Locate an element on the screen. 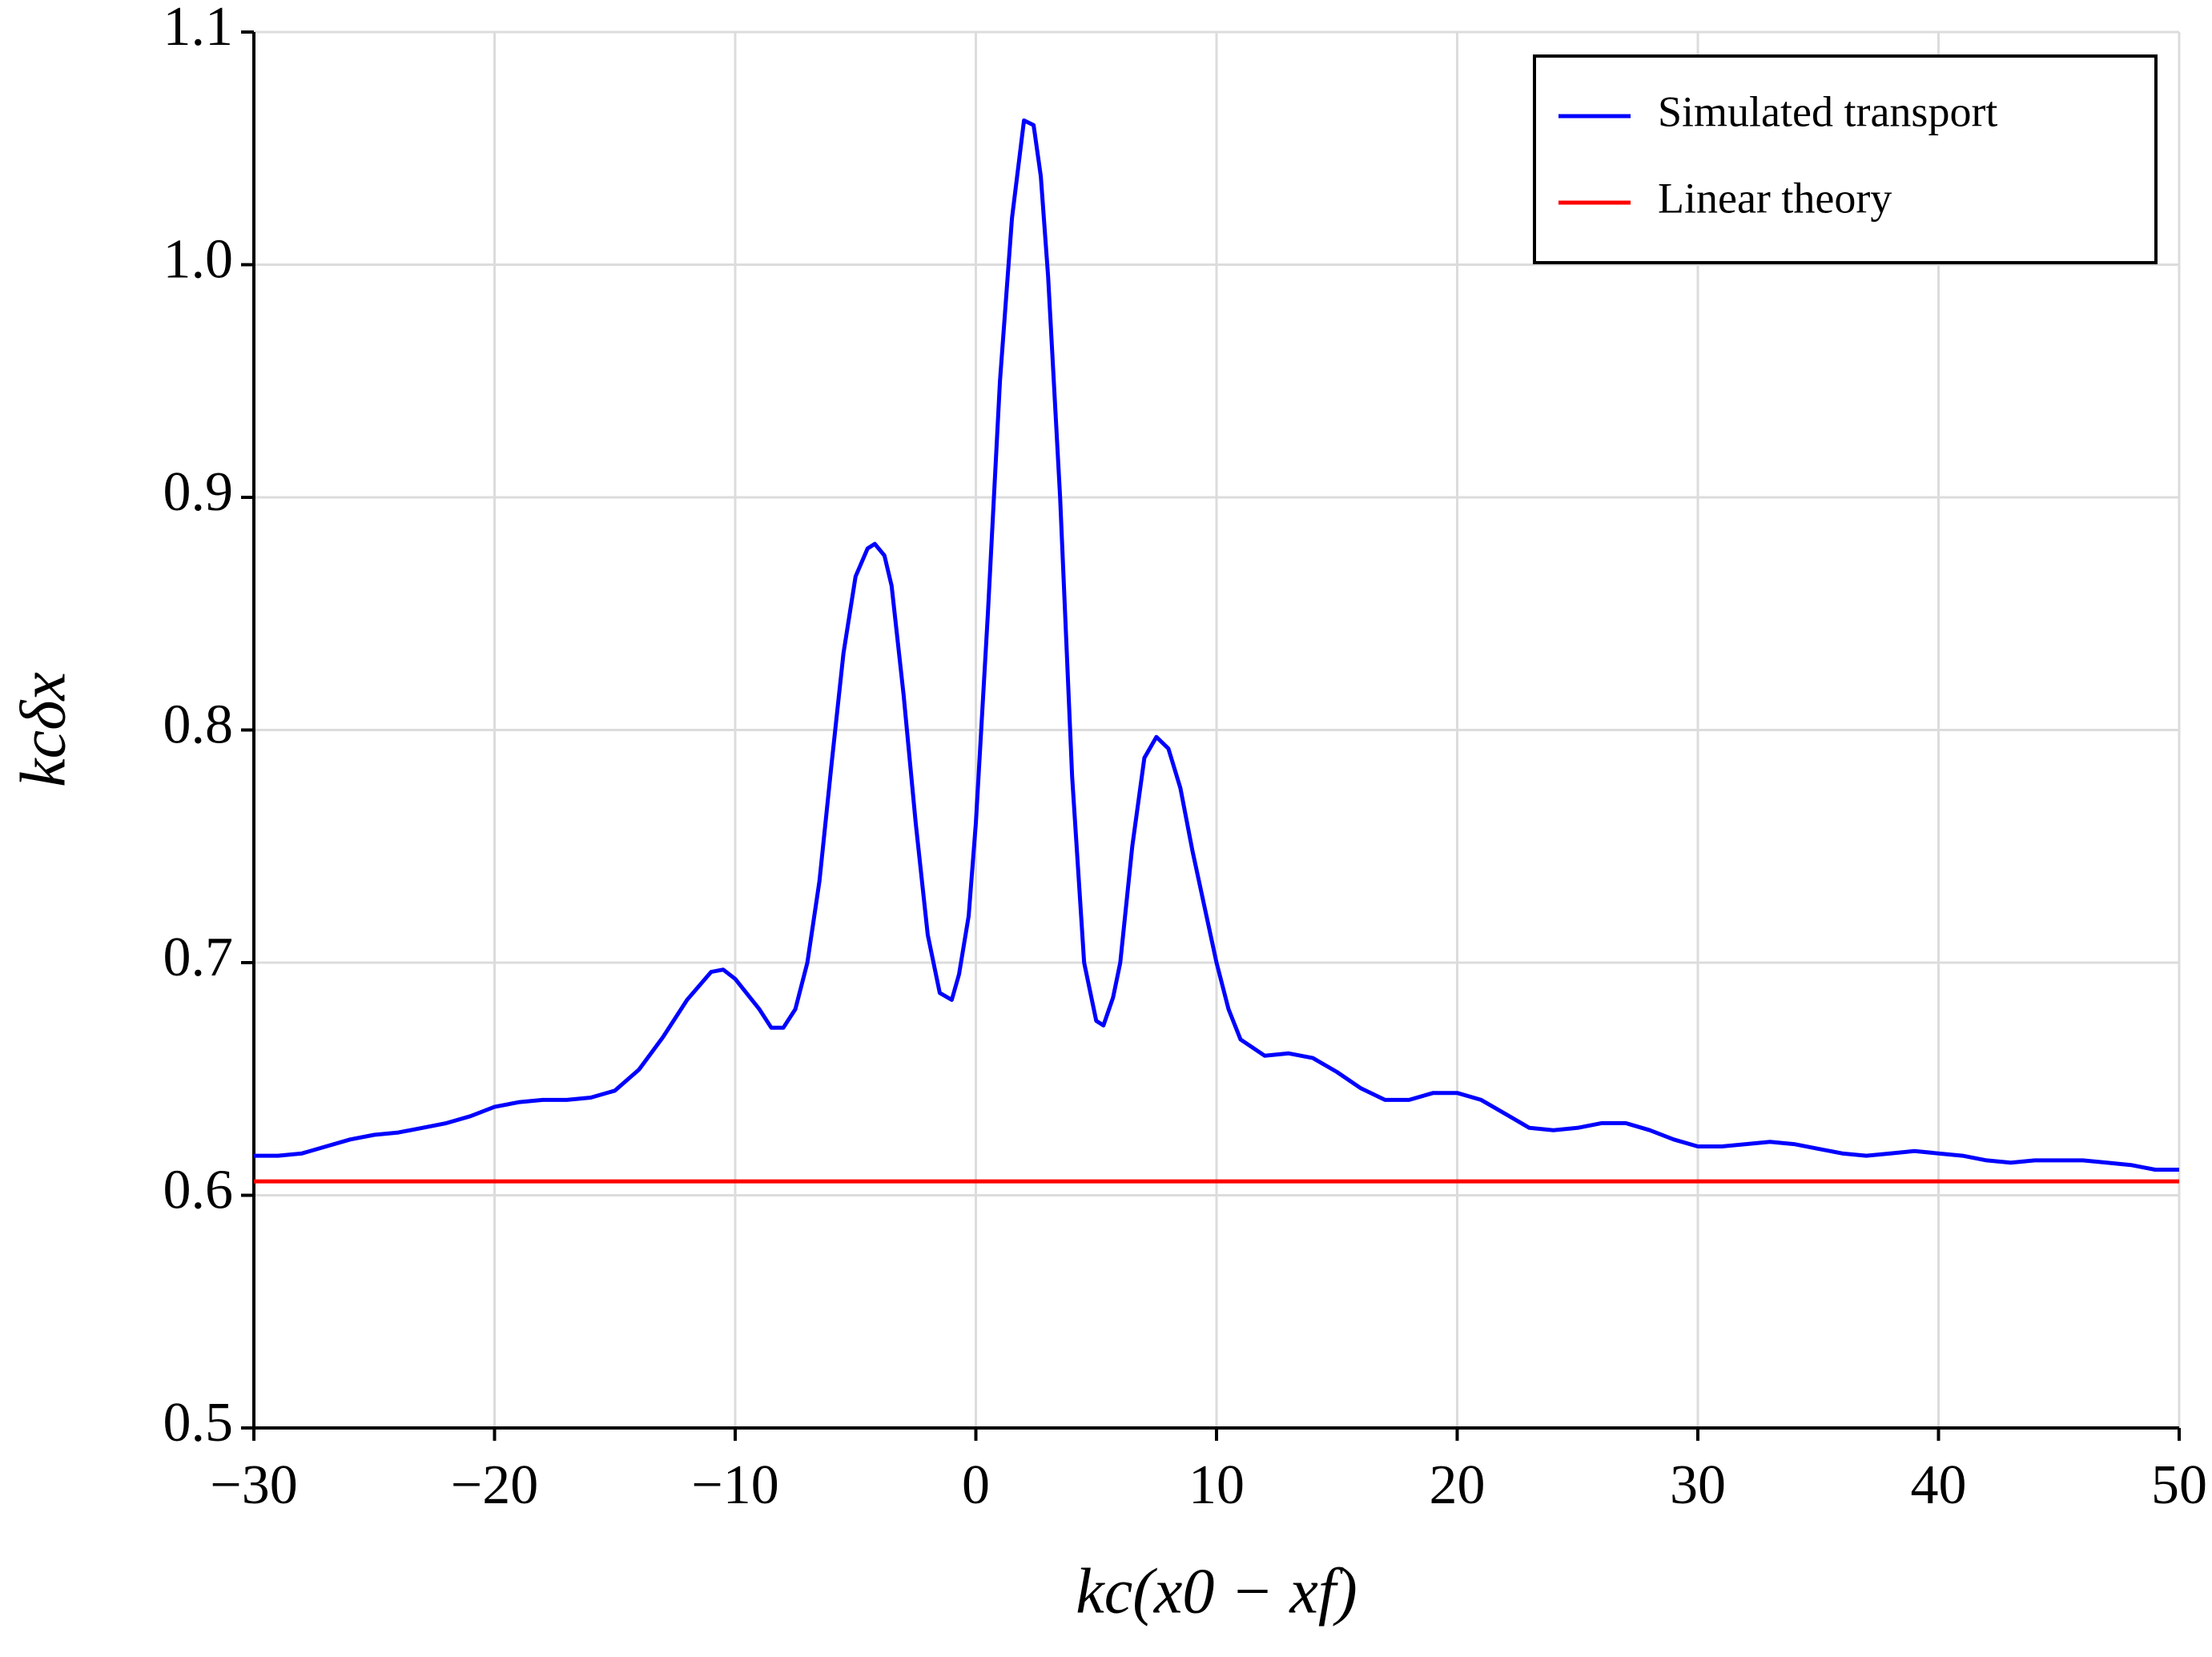  y-tick-label: 0.9 is located at coordinates (198, 492).